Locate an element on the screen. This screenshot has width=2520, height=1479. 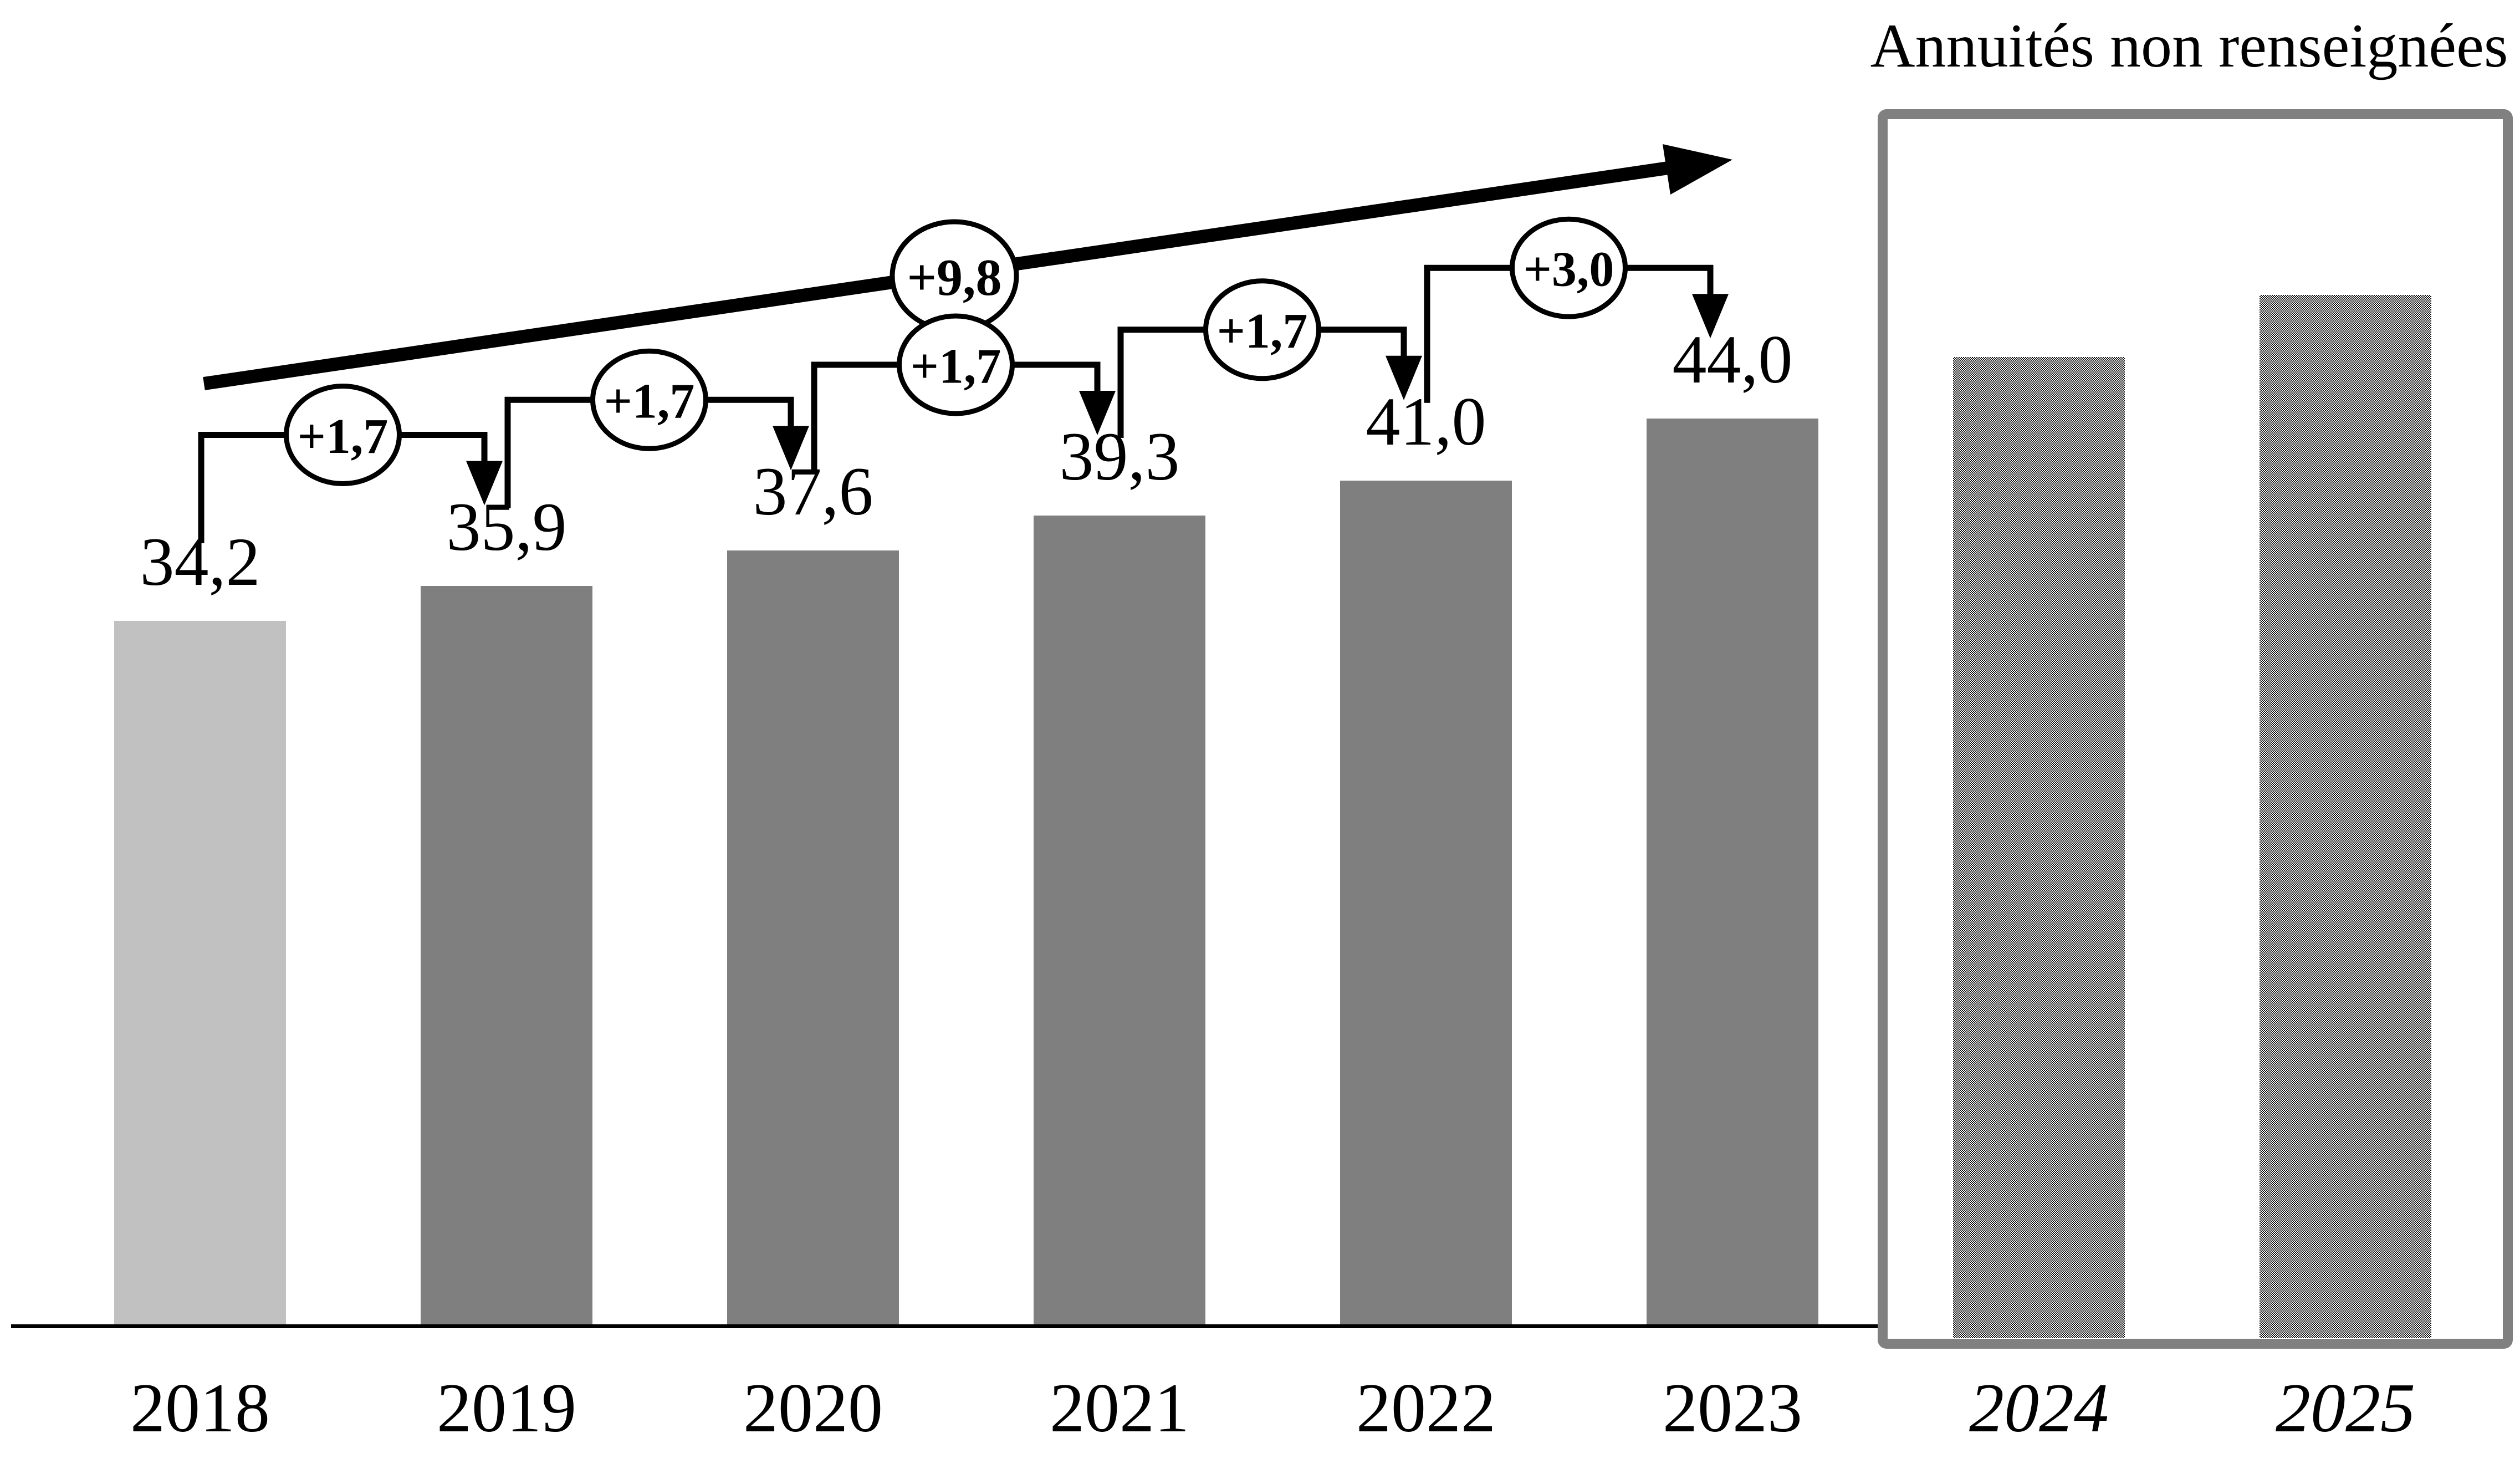
x-tick-2025: 2025 is located at coordinates (2345, 1409).